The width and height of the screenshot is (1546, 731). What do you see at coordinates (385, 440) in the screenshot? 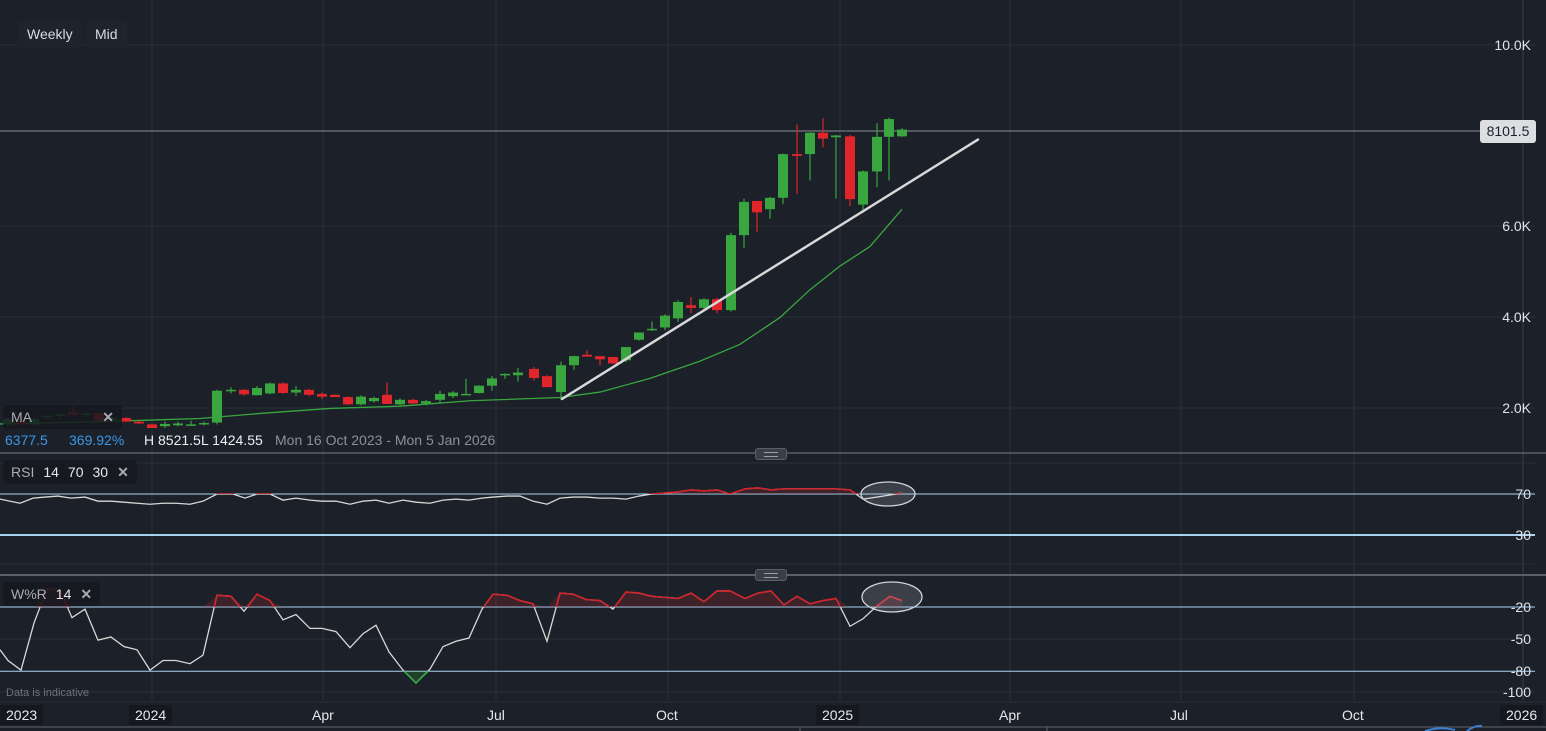
I see `date-range: Mon 16 Oct 2023 - Mon 5 Jan 2026` at bounding box center [385, 440].